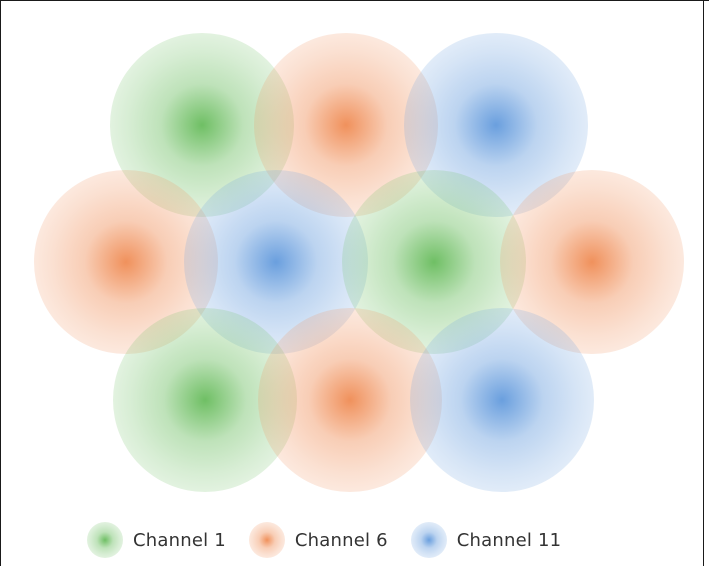  I want to click on frame-right-border, so click(703, 283).